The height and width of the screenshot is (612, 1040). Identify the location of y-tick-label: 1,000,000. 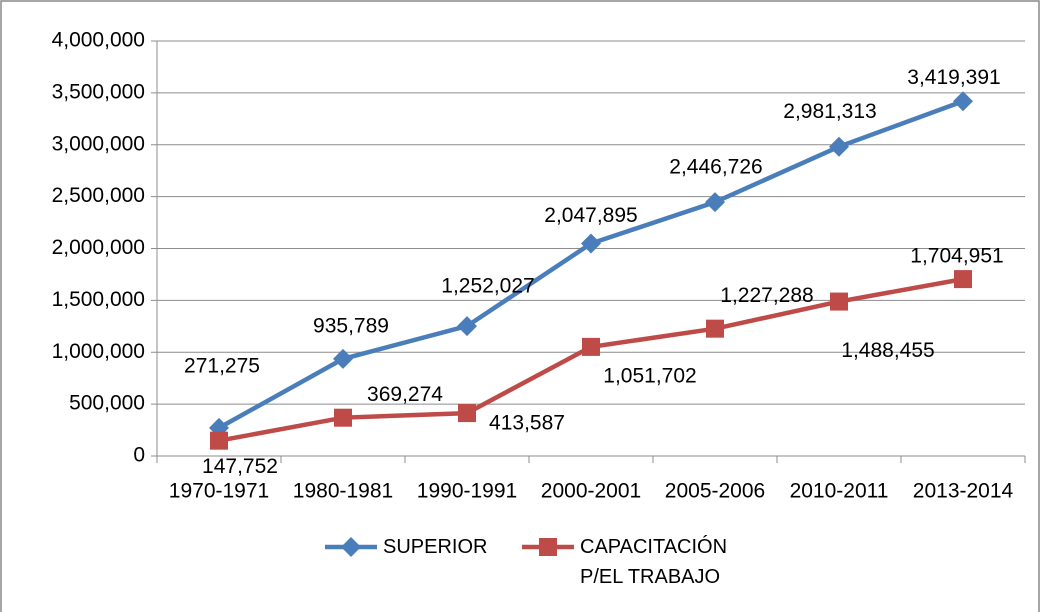
(98, 351).